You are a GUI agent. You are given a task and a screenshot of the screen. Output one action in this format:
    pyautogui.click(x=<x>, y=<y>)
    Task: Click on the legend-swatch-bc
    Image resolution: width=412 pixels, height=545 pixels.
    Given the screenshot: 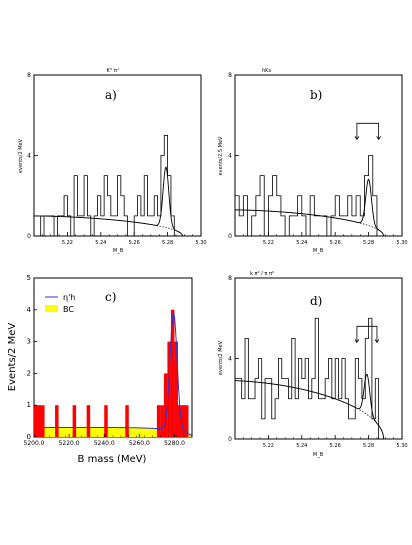 What is the action you would take?
    pyautogui.click(x=51, y=308)
    